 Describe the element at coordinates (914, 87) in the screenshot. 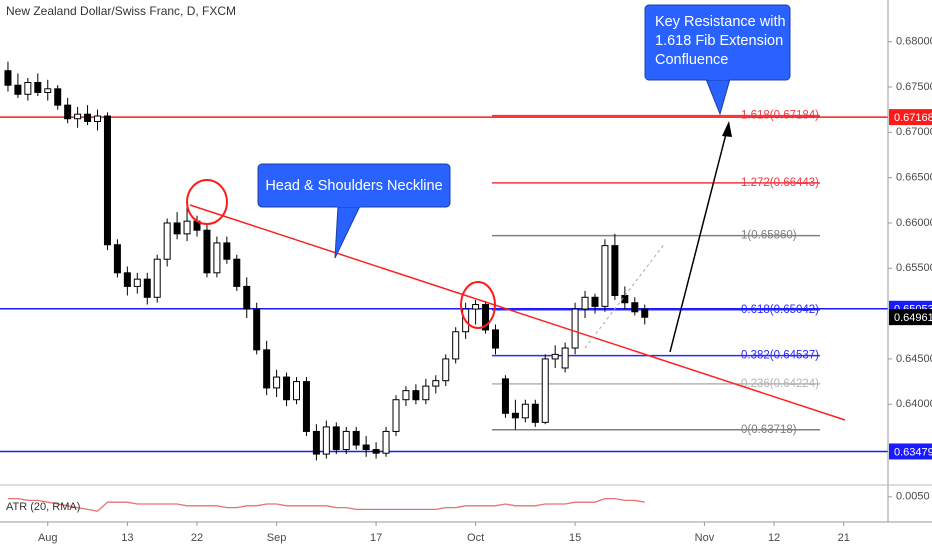

I see `y-tick-label: 0.67500` at that location.